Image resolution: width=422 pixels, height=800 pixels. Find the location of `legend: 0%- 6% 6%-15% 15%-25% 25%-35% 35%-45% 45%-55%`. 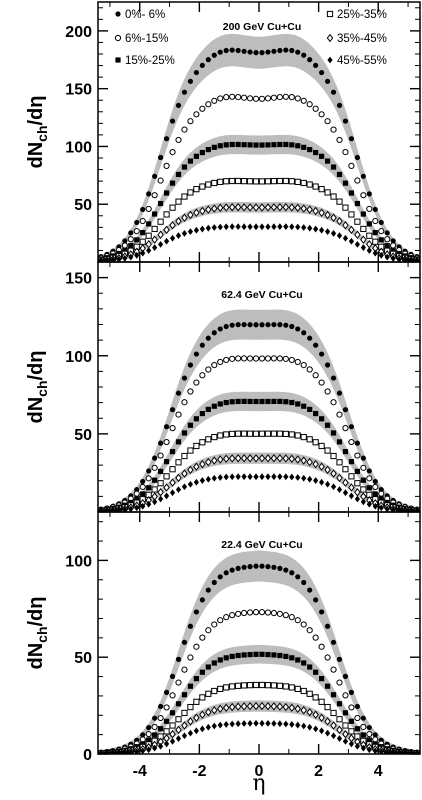

legend: 0%- 6% 6%-15% 15%-25% 25%-35% 35%-45% 45%-55% is located at coordinates (250, 38).